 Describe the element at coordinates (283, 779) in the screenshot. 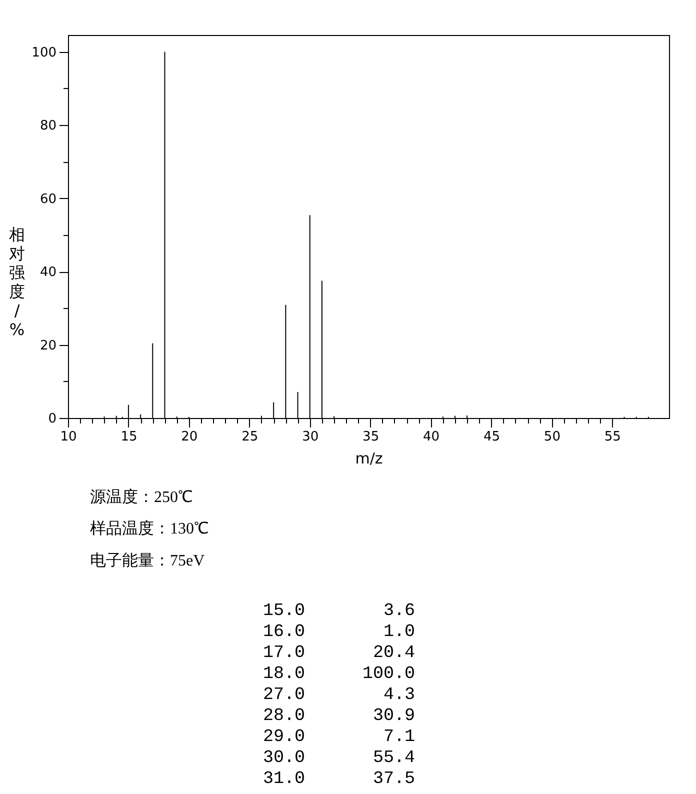

I see `text: 31.0` at that location.